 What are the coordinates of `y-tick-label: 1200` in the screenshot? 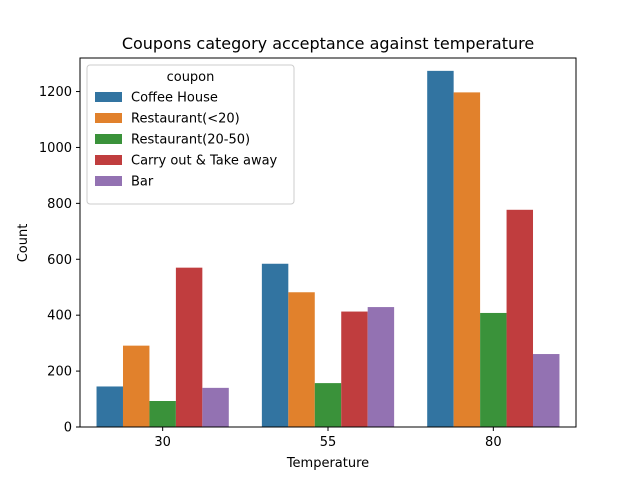 It's located at (55, 92).